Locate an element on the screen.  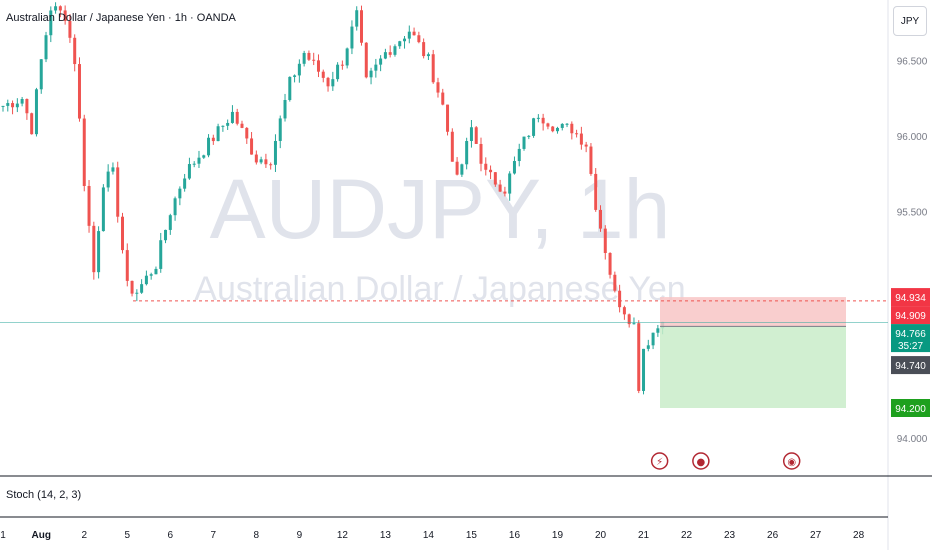
stochastic-indicator-label: Stoch (14, 2, 3) is located at coordinates (44, 495).